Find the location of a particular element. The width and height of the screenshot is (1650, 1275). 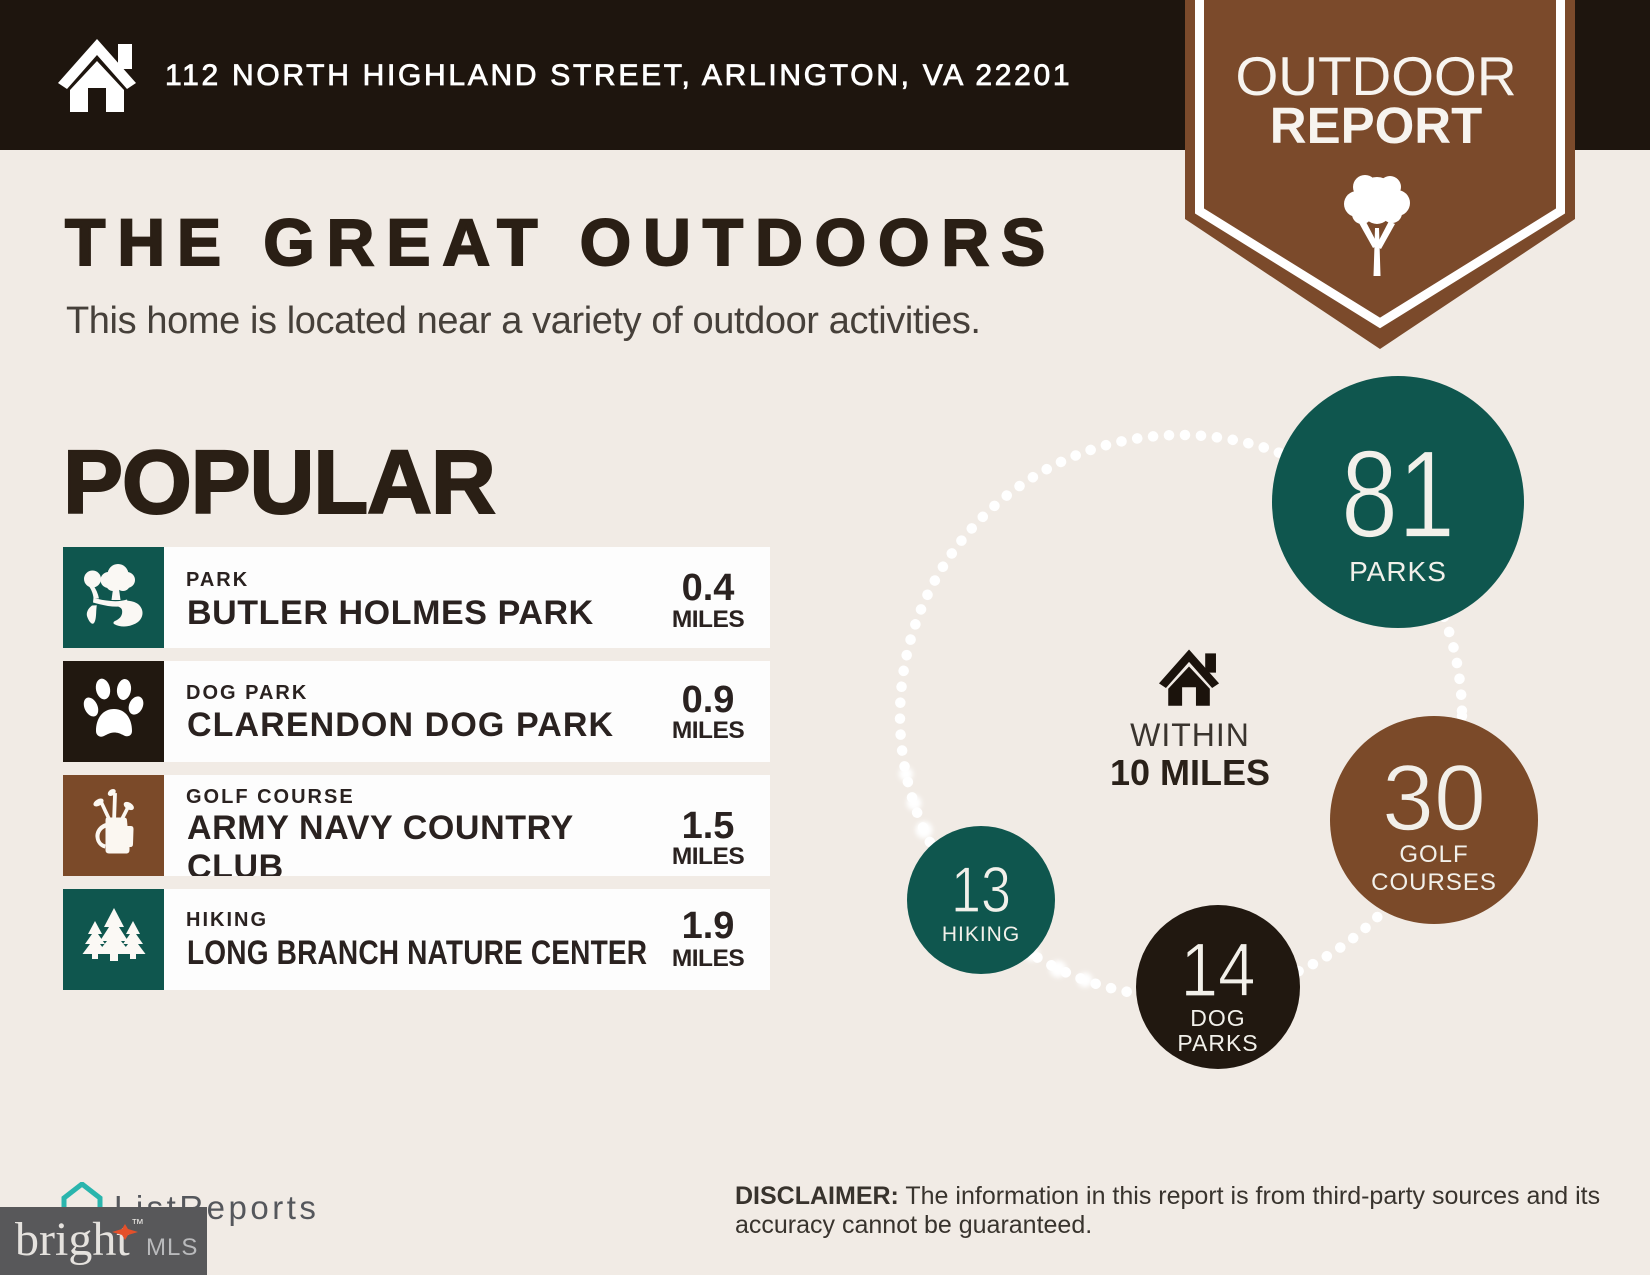

svg-text: 30 is located at coordinates (1434, 797).